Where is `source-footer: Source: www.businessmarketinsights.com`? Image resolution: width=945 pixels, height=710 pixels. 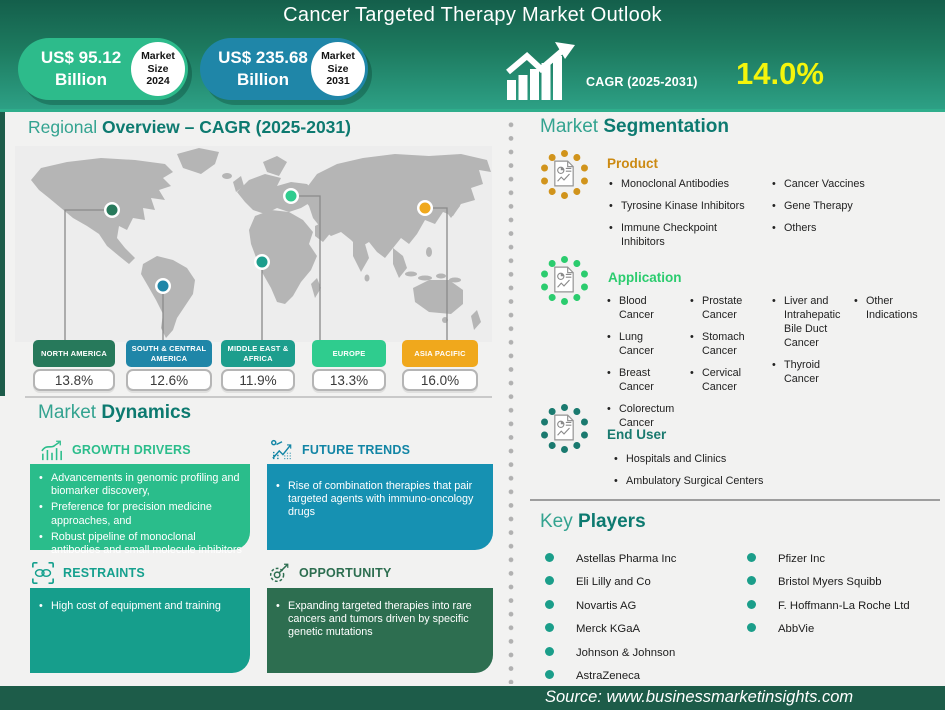
source-footer: Source: www.businessmarketinsights.com is located at coordinates (472, 698).